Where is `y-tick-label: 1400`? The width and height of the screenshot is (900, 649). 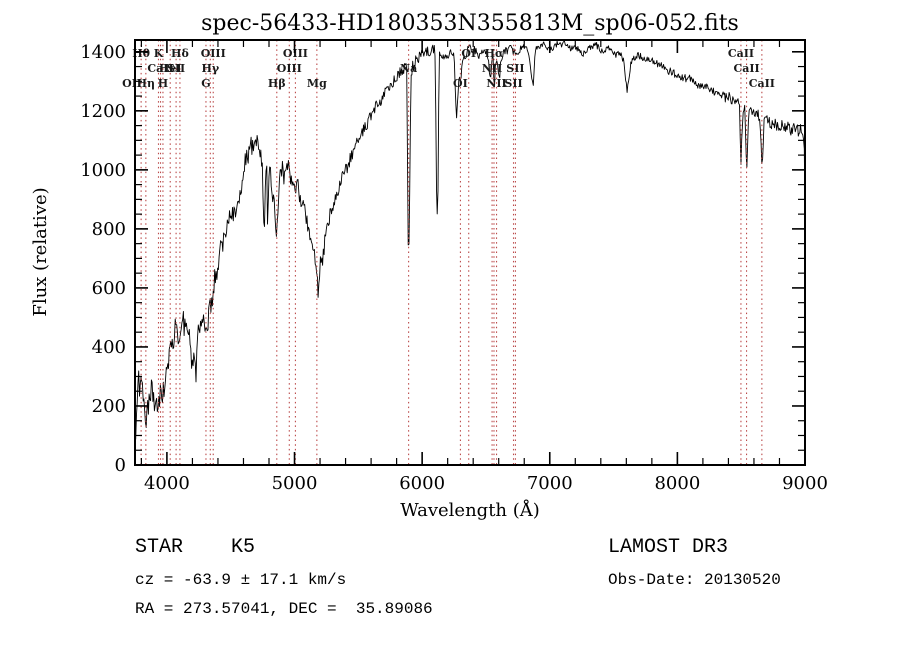
y-tick-label: 1400 is located at coordinates (103, 52).